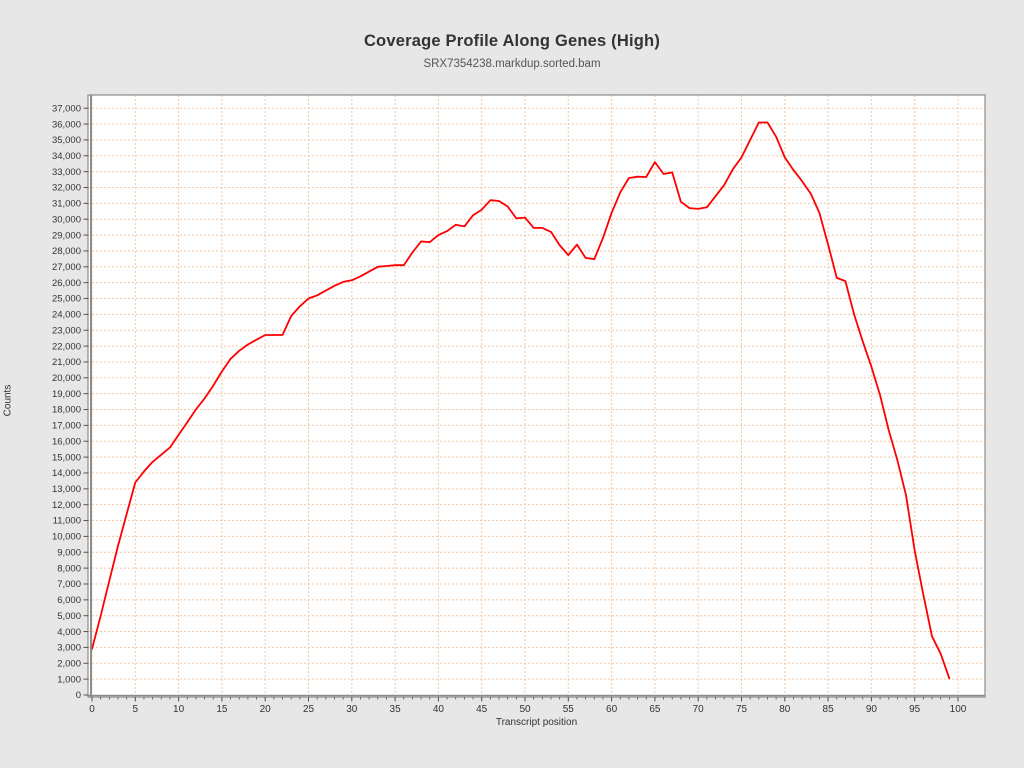 The image size is (1024, 768). What do you see at coordinates (222, 709) in the screenshot?
I see `tick-label: 15` at bounding box center [222, 709].